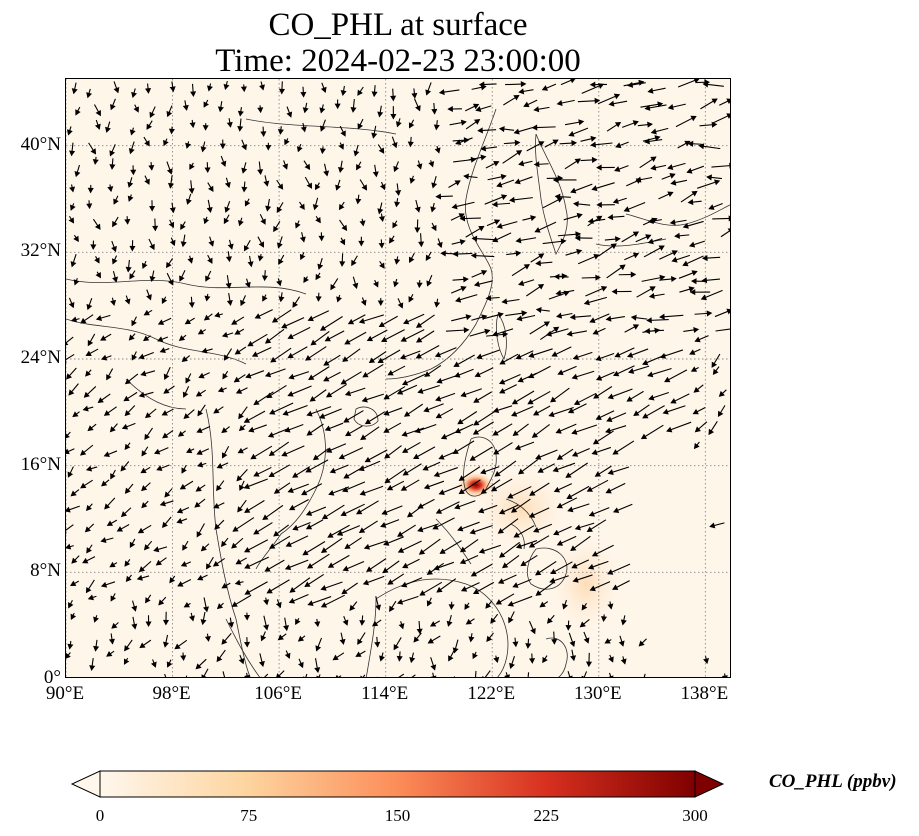 The image size is (919, 836). I want to click on colorbar, so click(397, 784).